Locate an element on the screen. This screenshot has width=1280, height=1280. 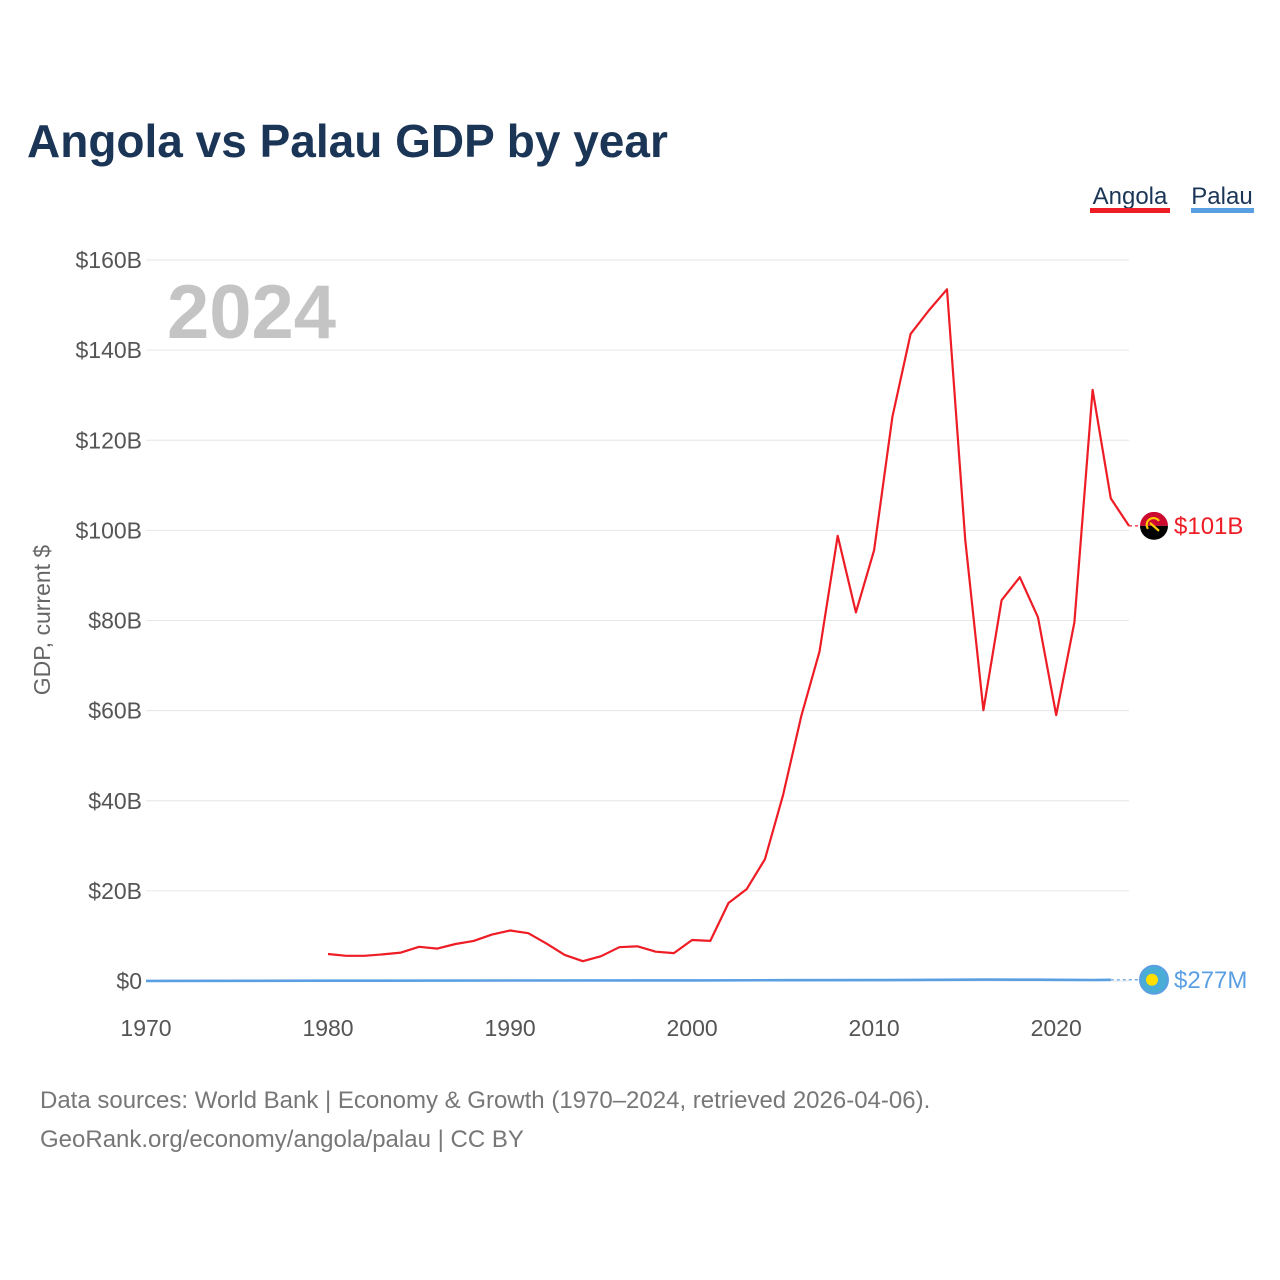
angola-flag-machete is located at coordinates (1154, 527).